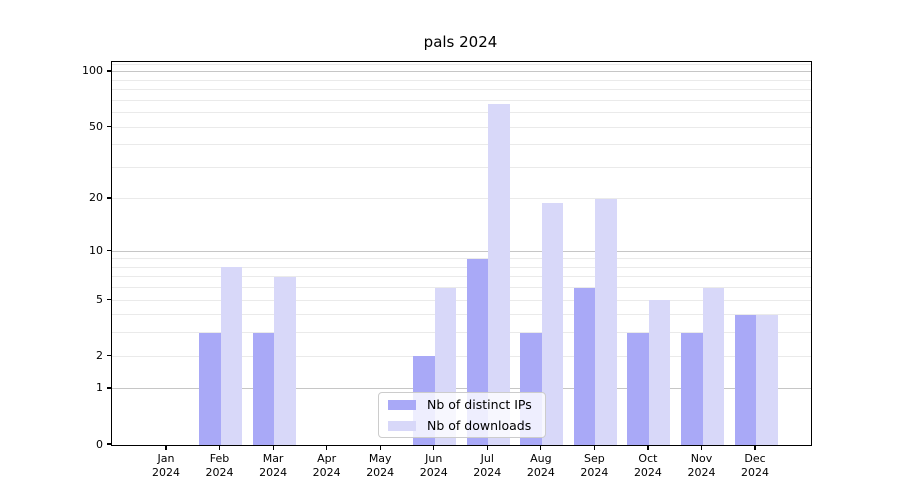 The width and height of the screenshot is (900, 500). Describe the element at coordinates (285, 360) in the screenshot. I see `bar-mar-downloads` at that location.